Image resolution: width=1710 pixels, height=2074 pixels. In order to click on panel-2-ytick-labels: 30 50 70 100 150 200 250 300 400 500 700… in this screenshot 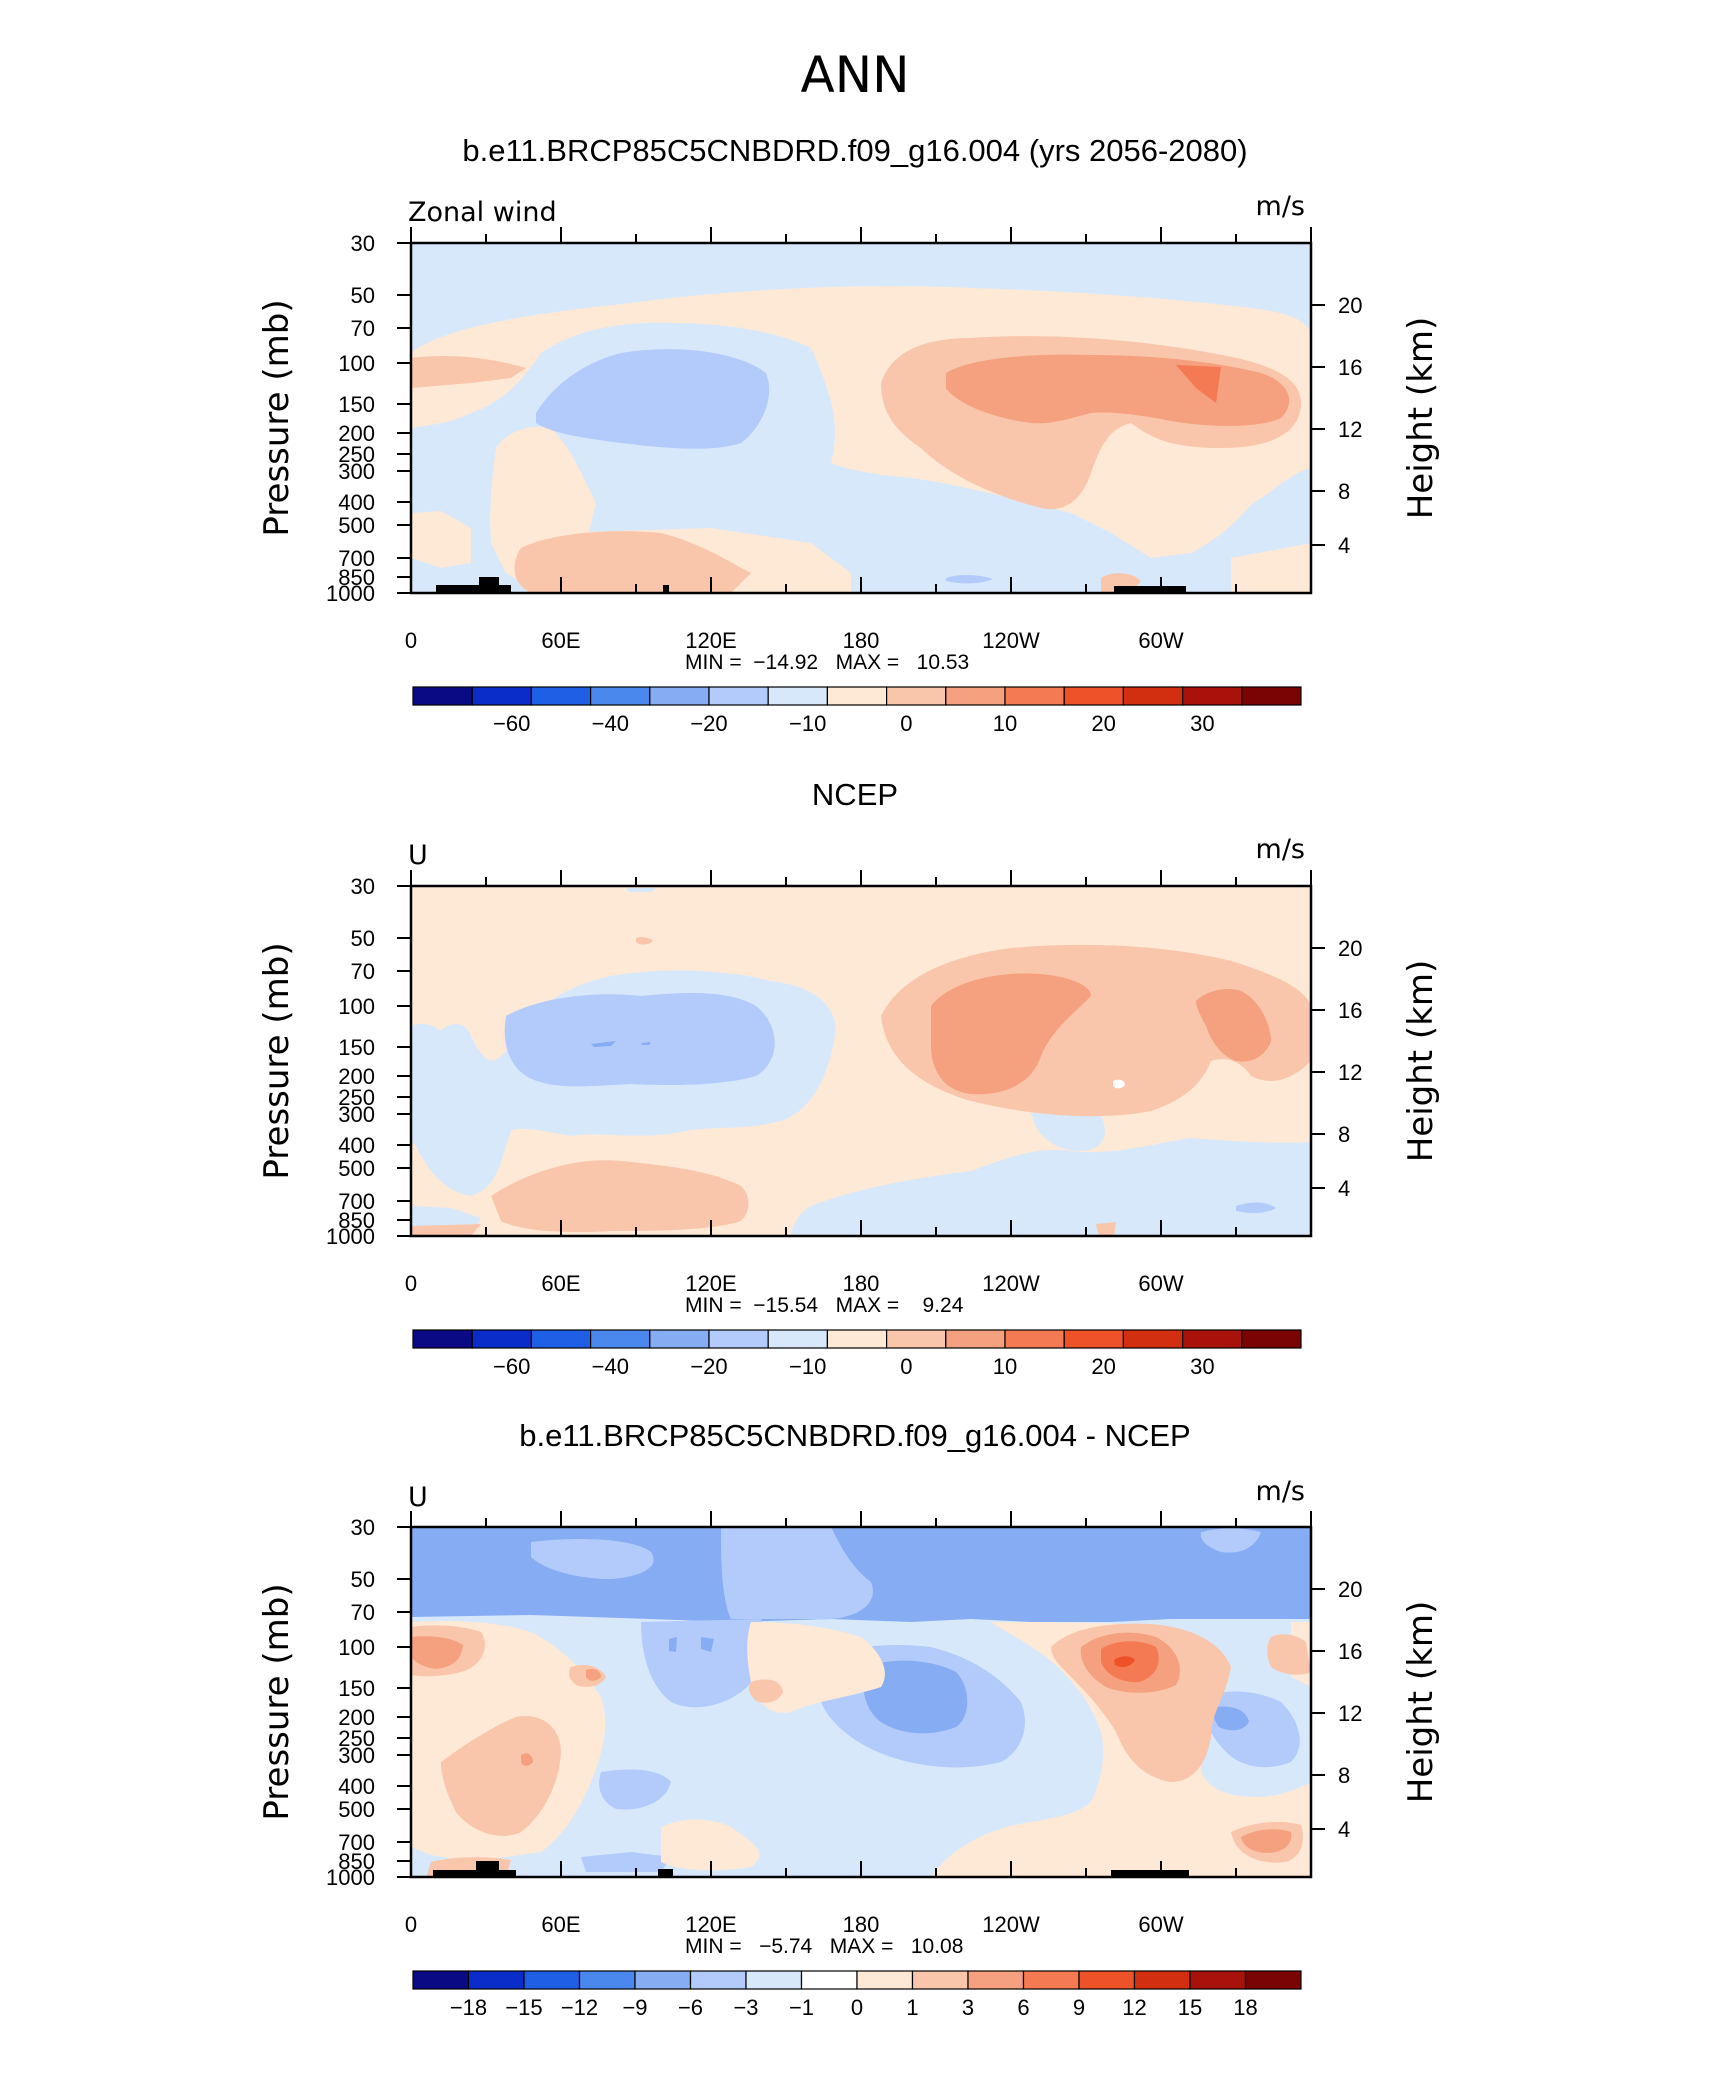, I will do `click(350, 1061)`.